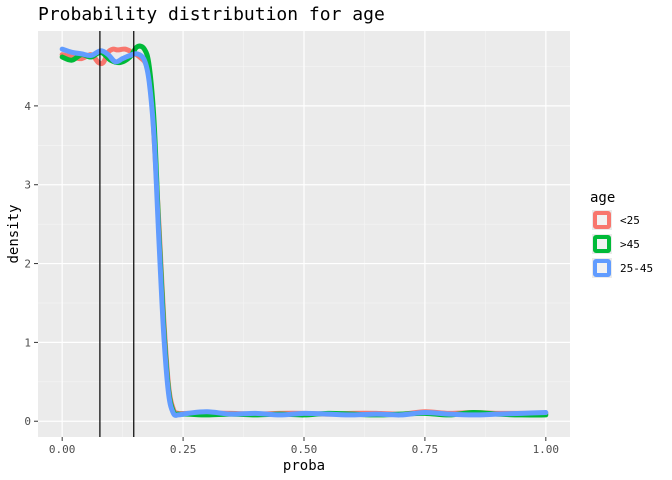 This screenshot has width=672, height=480. Describe the element at coordinates (117, 234) in the screenshot. I see `reference-lines` at that location.